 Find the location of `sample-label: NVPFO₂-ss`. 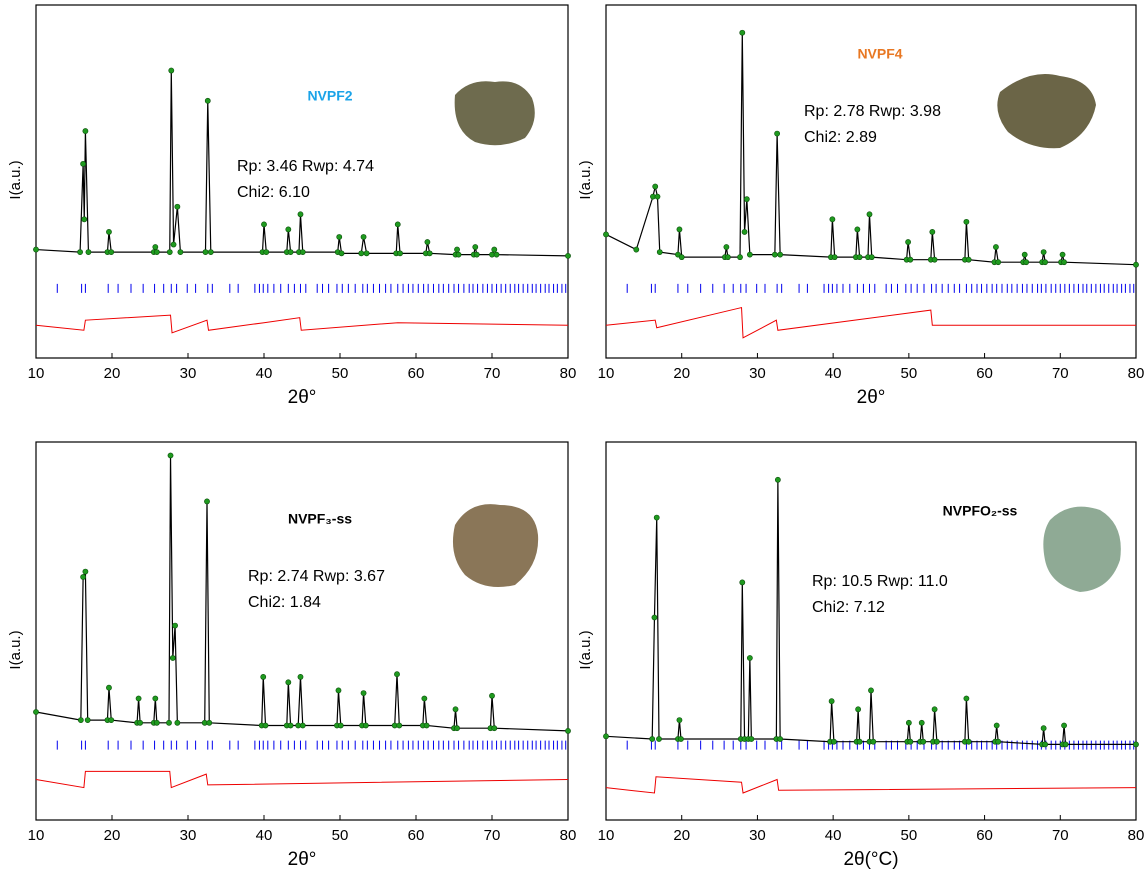

sample-label: NVPFO₂-ss is located at coordinates (980, 511).